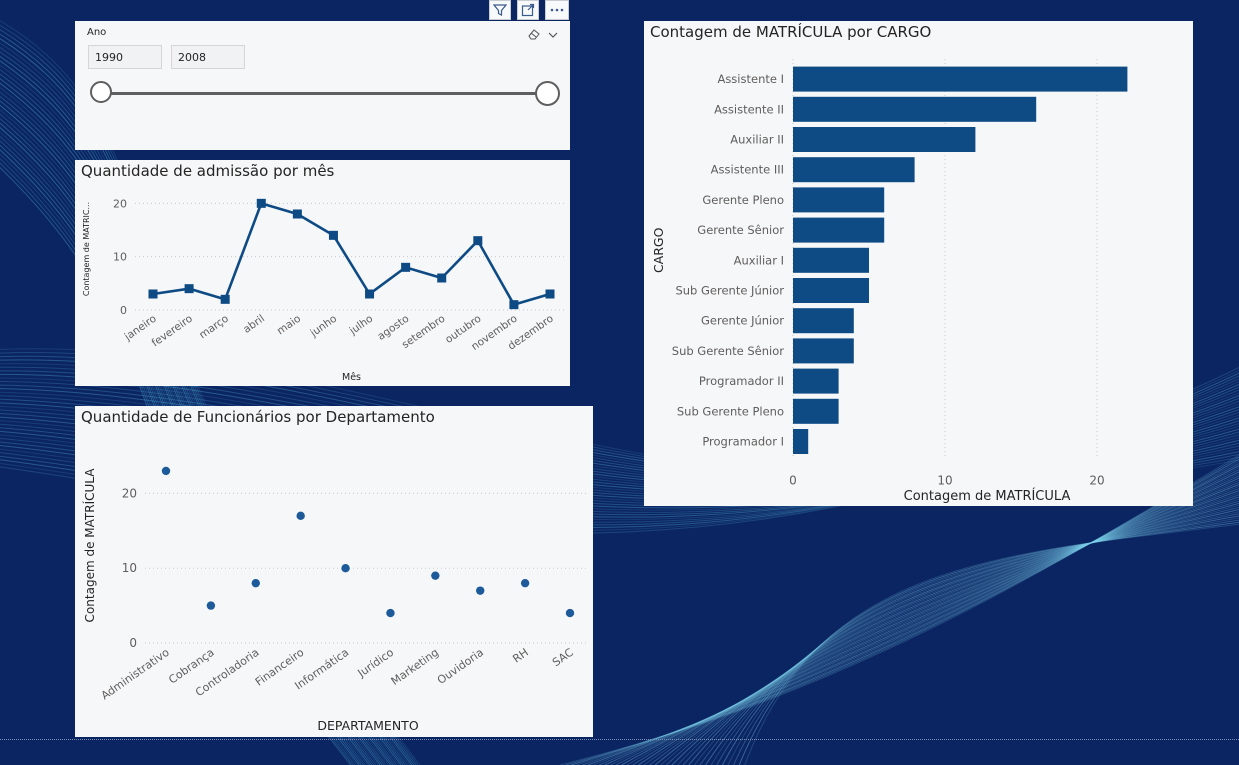 The height and width of the screenshot is (765, 1239). What do you see at coordinates (557, 10) in the screenshot?
I see `more-options-icon` at bounding box center [557, 10].